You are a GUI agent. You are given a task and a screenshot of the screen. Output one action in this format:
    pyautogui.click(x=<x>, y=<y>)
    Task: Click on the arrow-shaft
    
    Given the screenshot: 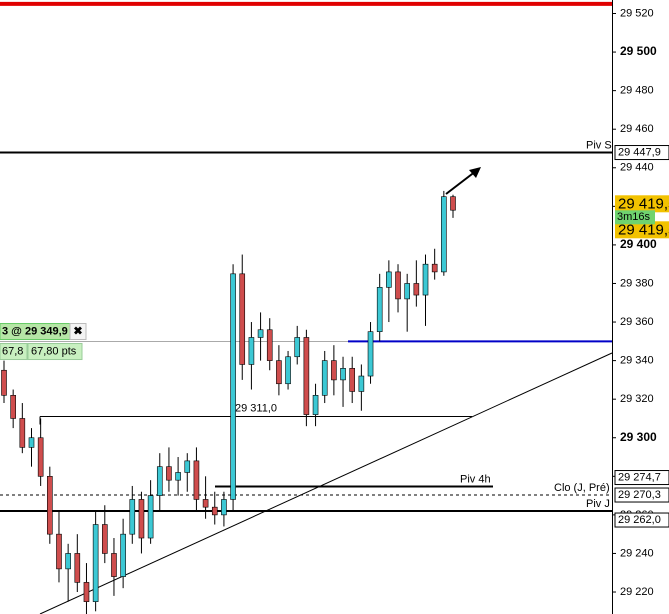 What is the action you would take?
    pyautogui.click(x=461, y=182)
    